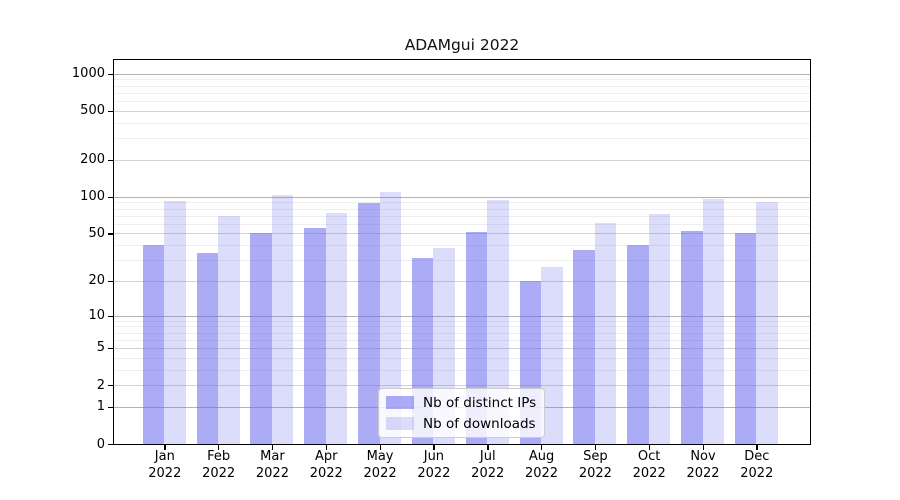 This screenshot has height=500, width=900. What do you see at coordinates (400, 402) in the screenshot?
I see `legend-swatch-distinct-ips` at bounding box center [400, 402].